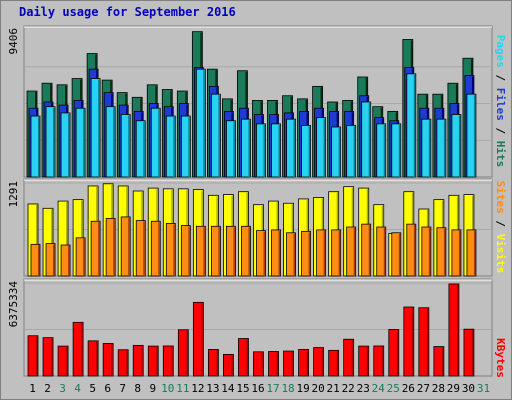  I want to click on legend-hits-files-pages-part: Files, so click(500, 104).